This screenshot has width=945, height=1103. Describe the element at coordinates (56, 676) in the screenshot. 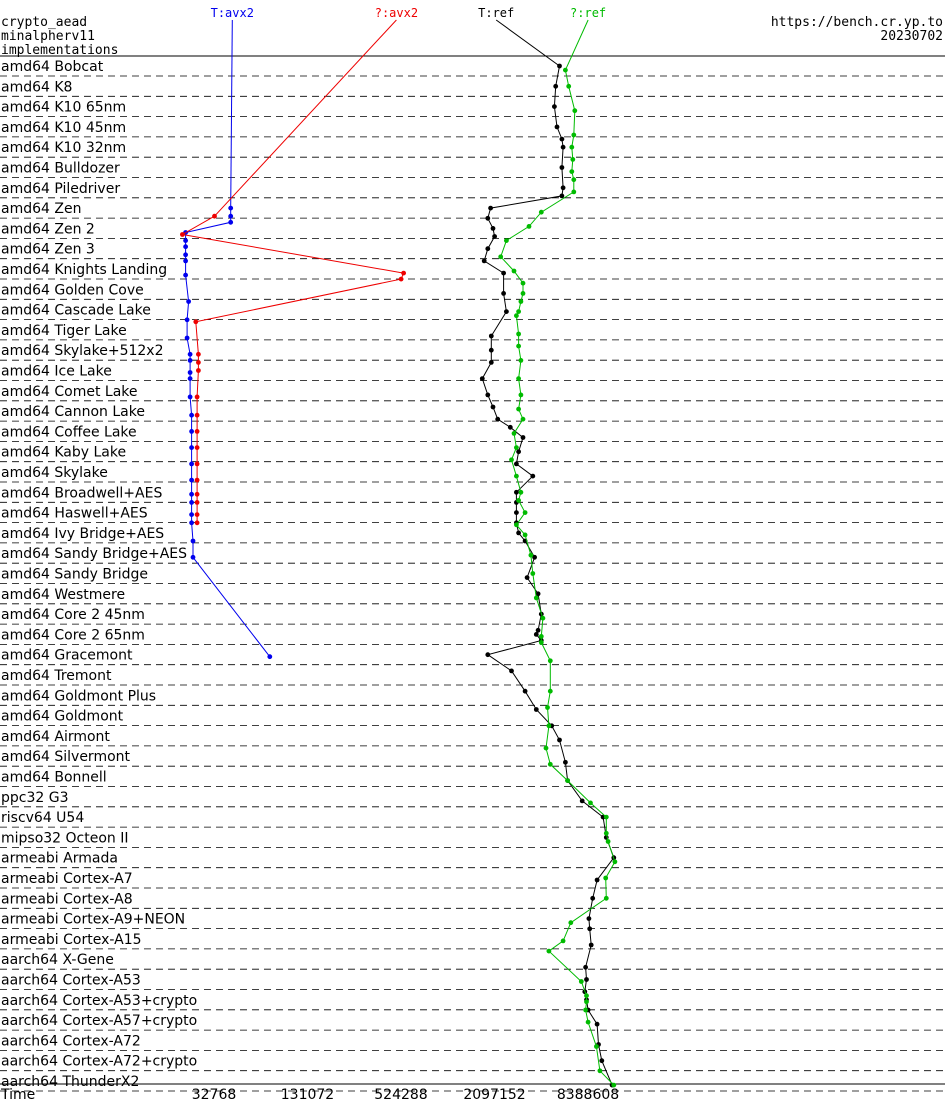

I see `row-label: amd64 Tremont` at that location.